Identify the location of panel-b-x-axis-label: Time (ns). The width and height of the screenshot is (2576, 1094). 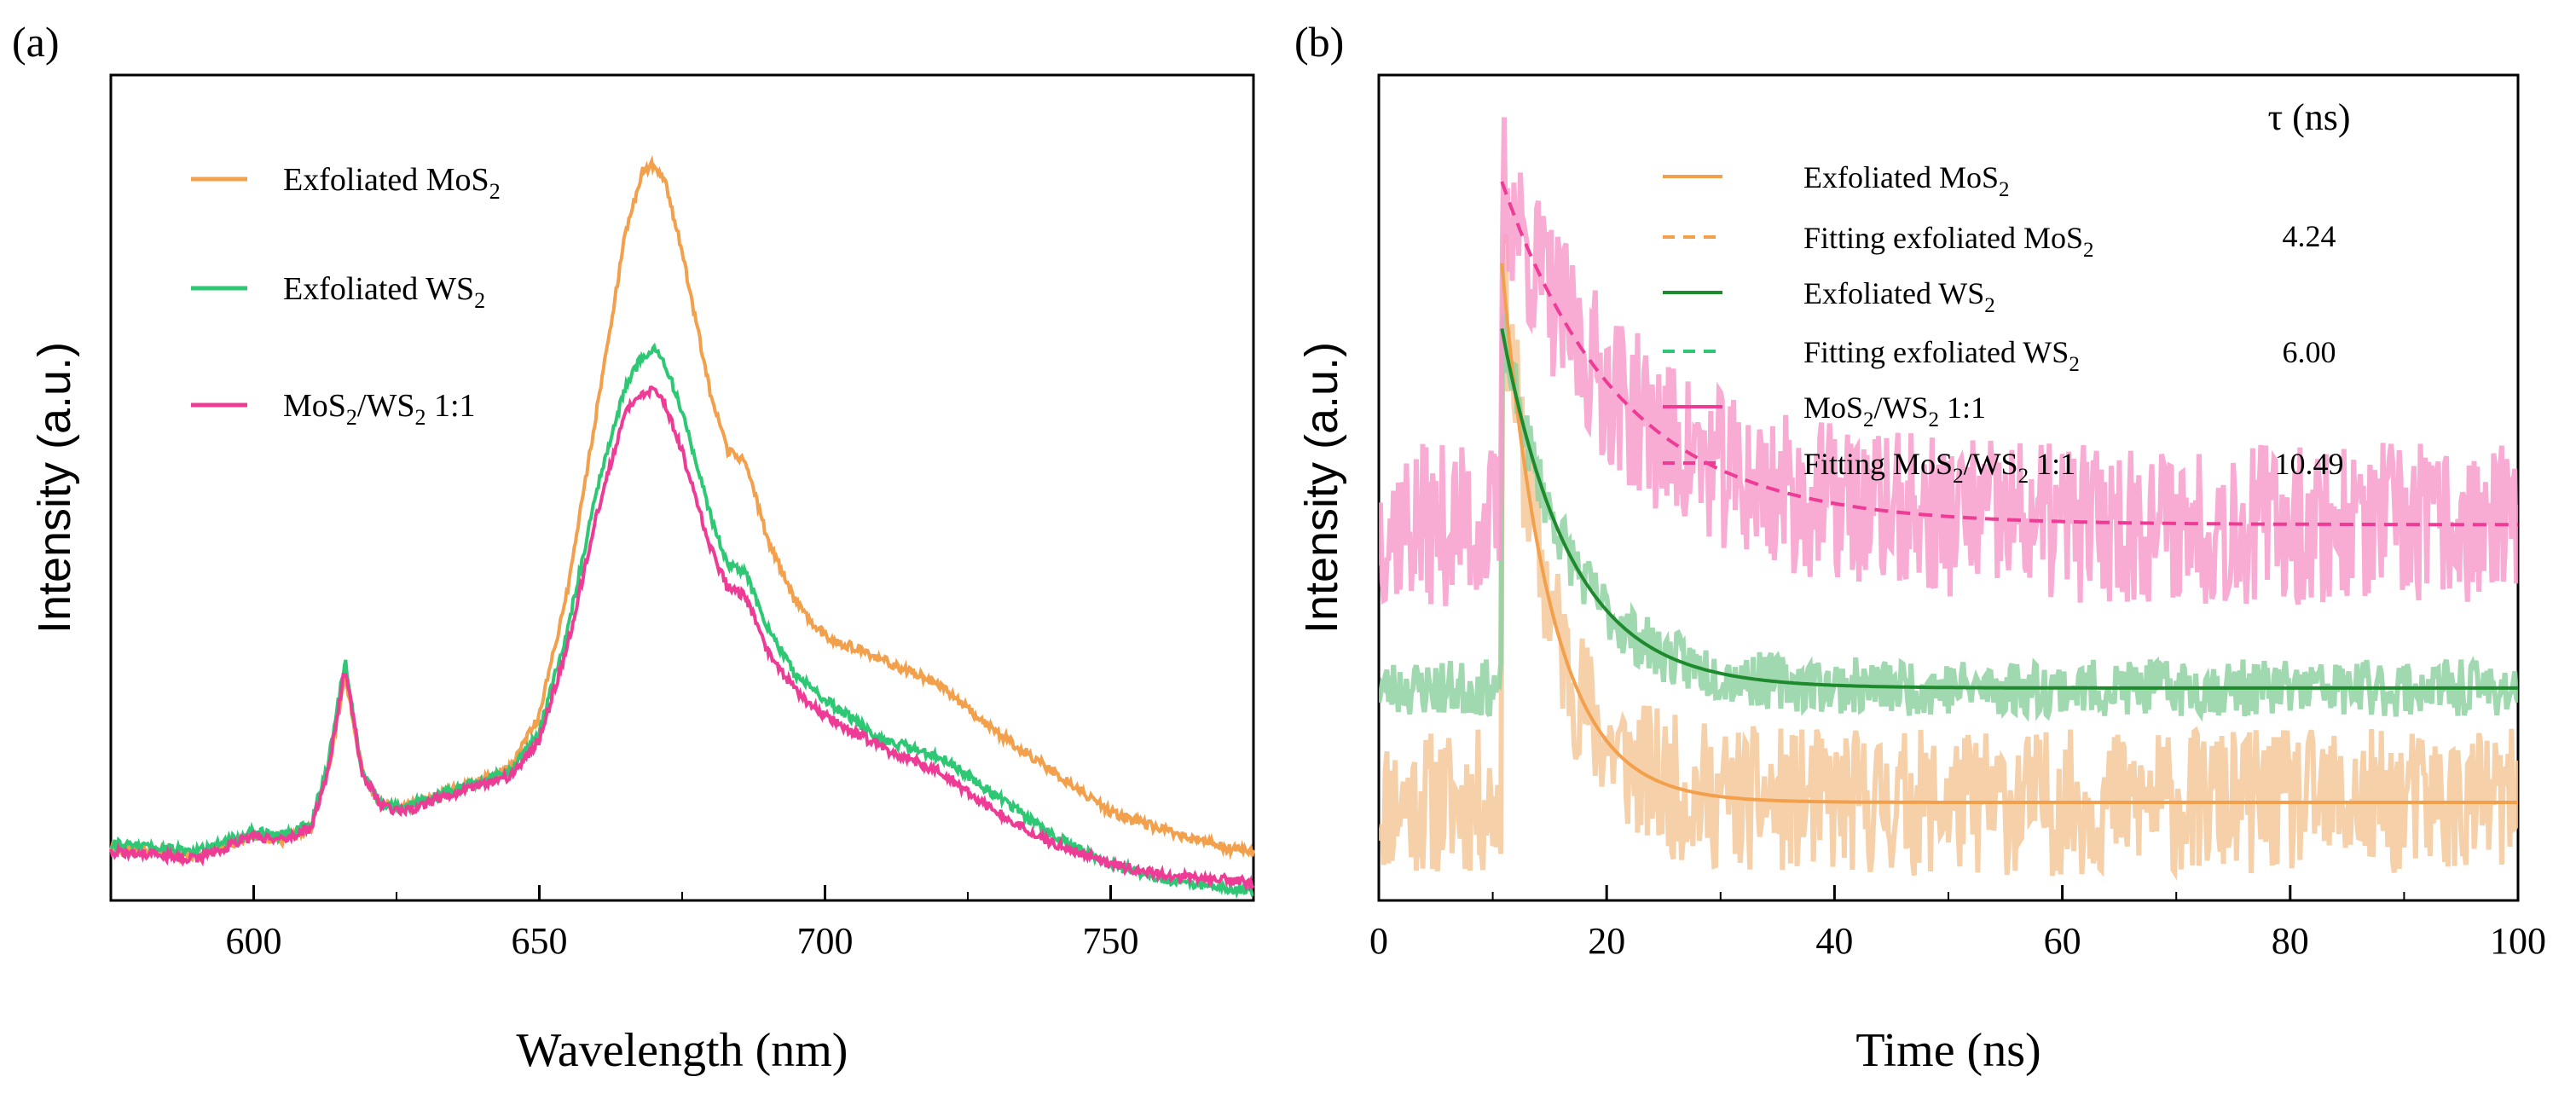
(1948, 1050).